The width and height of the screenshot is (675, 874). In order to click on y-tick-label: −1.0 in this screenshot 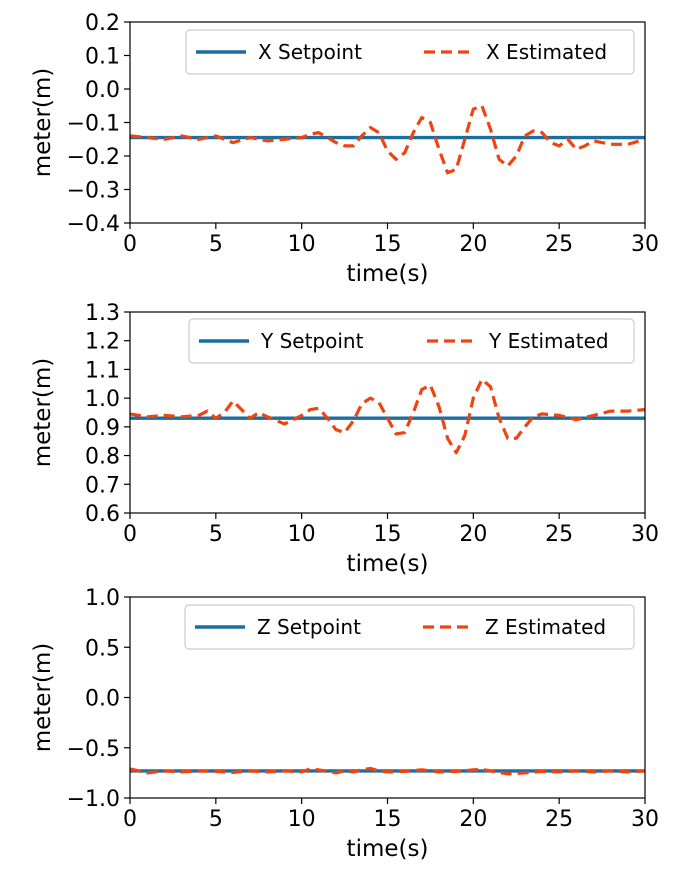, I will do `click(93, 799)`.